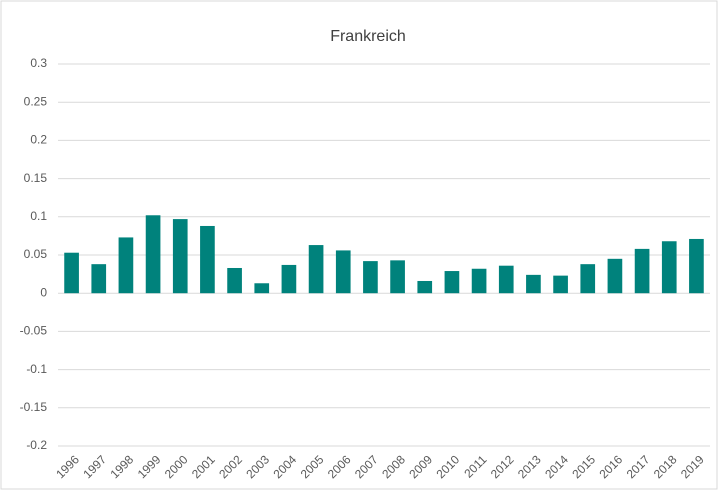 The image size is (718, 490). What do you see at coordinates (34, 407) in the screenshot?
I see `y-tick-label: -0.15` at bounding box center [34, 407].